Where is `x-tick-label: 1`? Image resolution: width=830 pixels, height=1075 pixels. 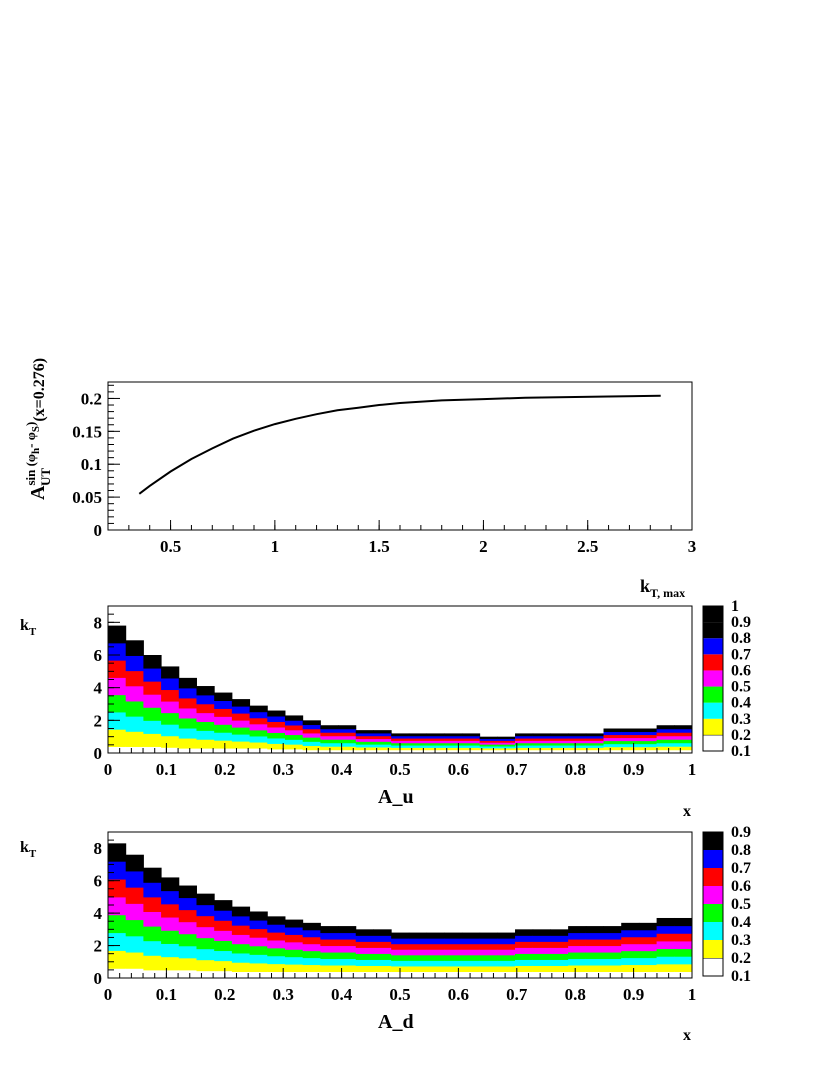
x-tick-label: 1 is located at coordinates (692, 769).